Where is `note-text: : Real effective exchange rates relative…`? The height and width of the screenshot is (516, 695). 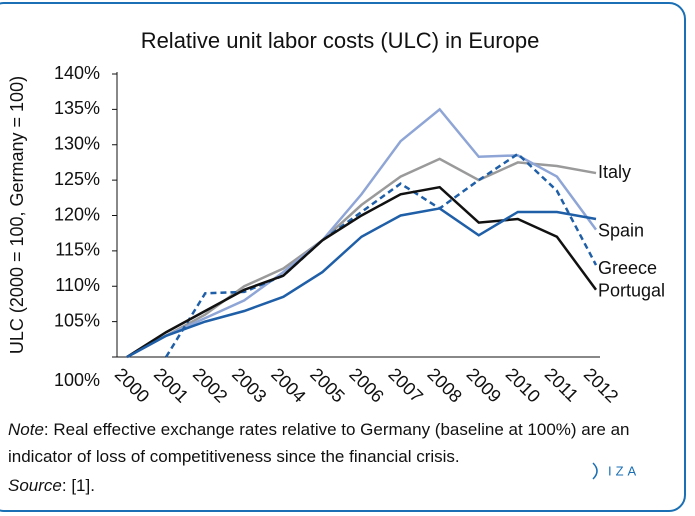 note-text: : Real effective exchange rates relative… is located at coordinates (319, 443).